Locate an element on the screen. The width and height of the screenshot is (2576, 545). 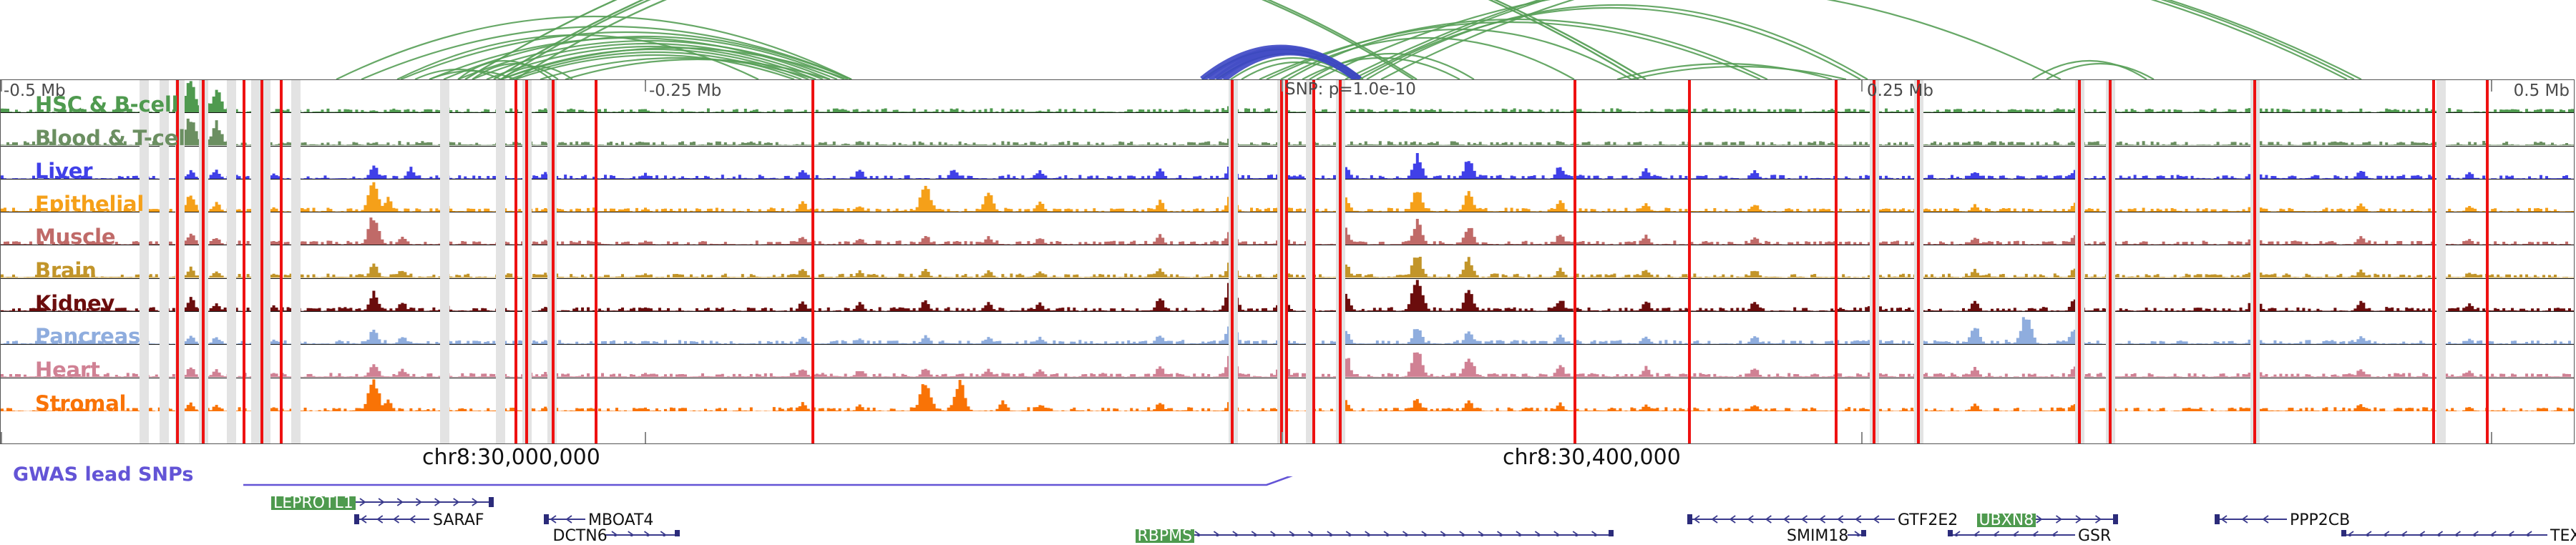
gene-models is located at coordinates (1450, 516).